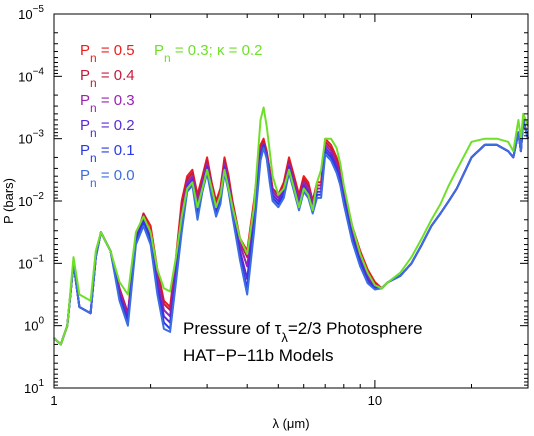  What do you see at coordinates (31, 262) in the screenshot?
I see `y-tick-label: 10⁻¹` at bounding box center [31, 262].